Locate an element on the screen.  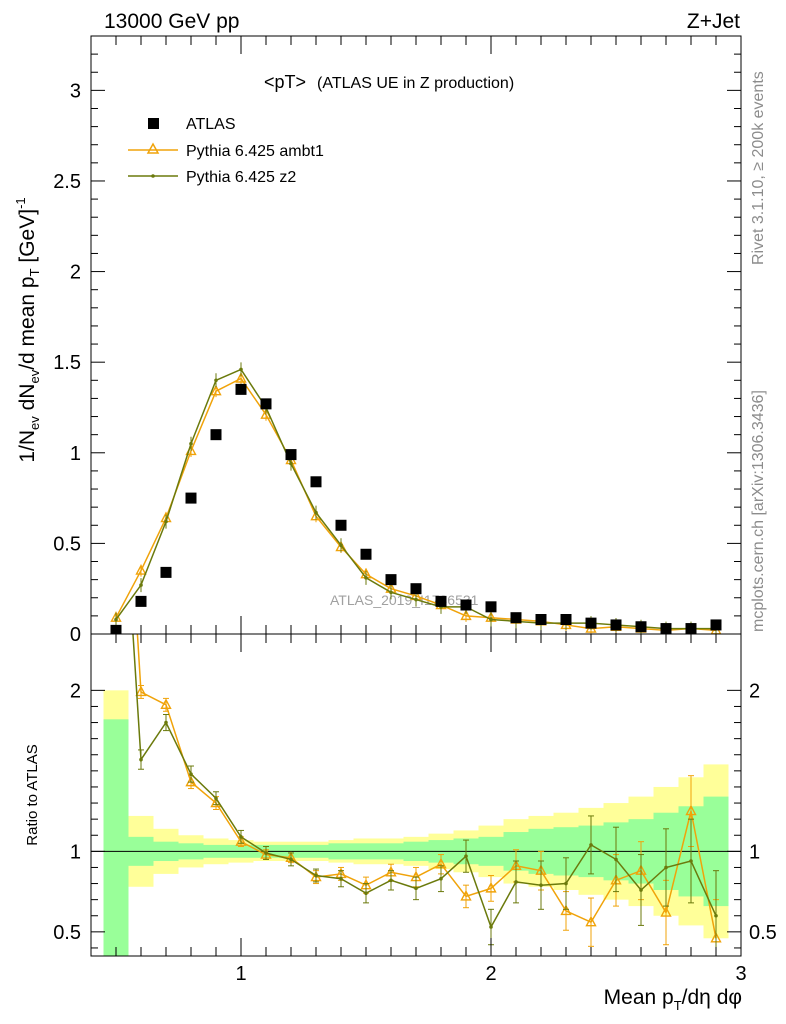
xlabel-part-2: /dη dφ is located at coordinates (712, 997).